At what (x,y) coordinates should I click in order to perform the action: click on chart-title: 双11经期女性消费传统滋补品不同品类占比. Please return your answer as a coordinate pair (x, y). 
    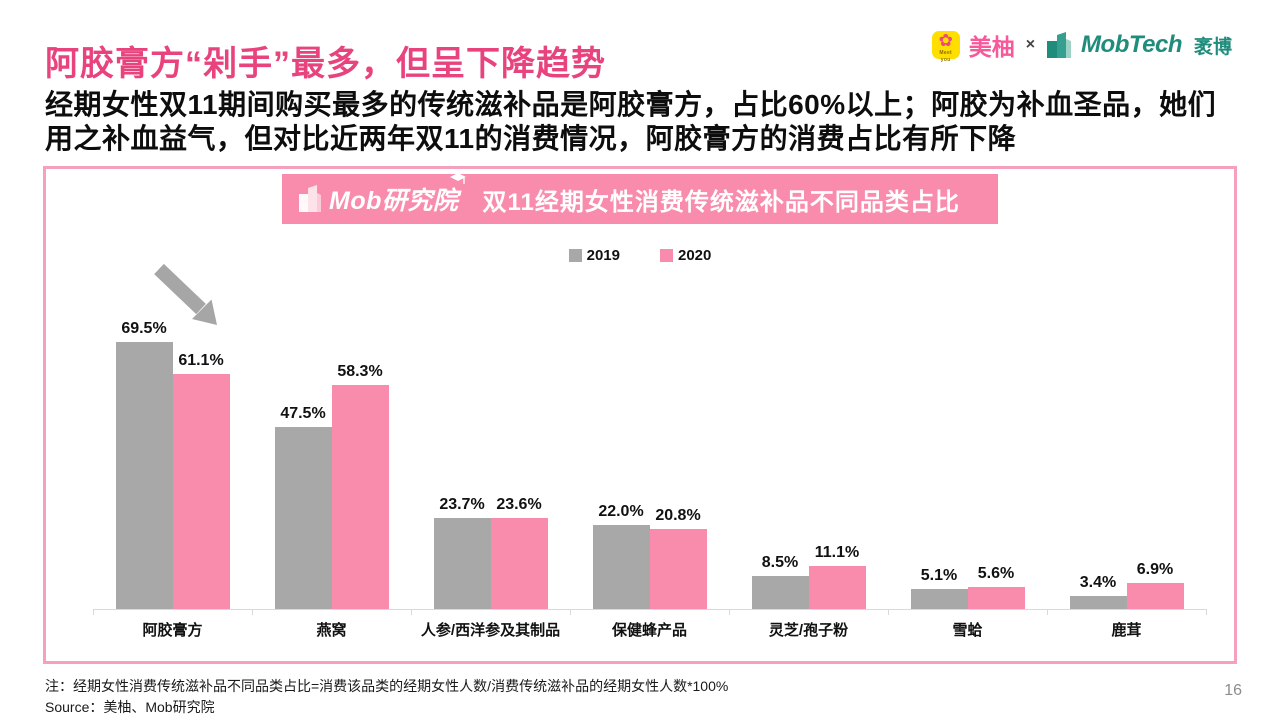
    Looking at the image, I should click on (721, 202).